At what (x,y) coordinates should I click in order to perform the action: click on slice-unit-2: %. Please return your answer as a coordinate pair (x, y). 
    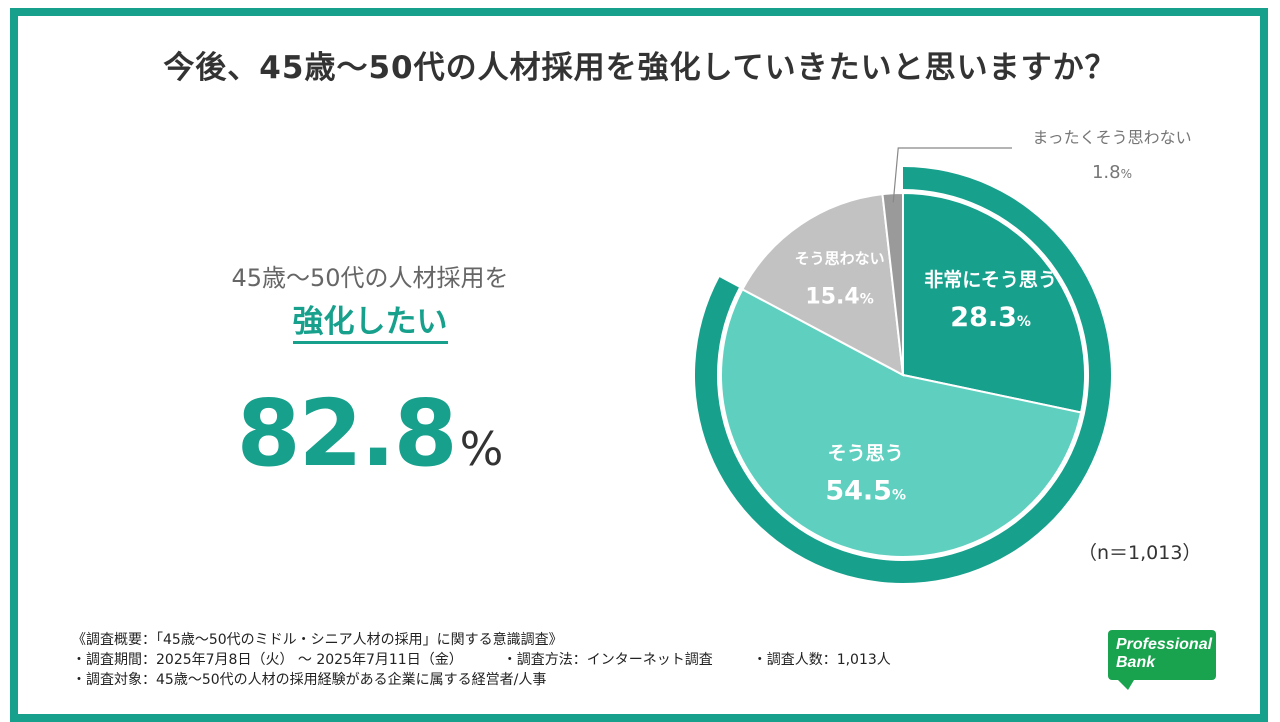
    Looking at the image, I should click on (899, 496).